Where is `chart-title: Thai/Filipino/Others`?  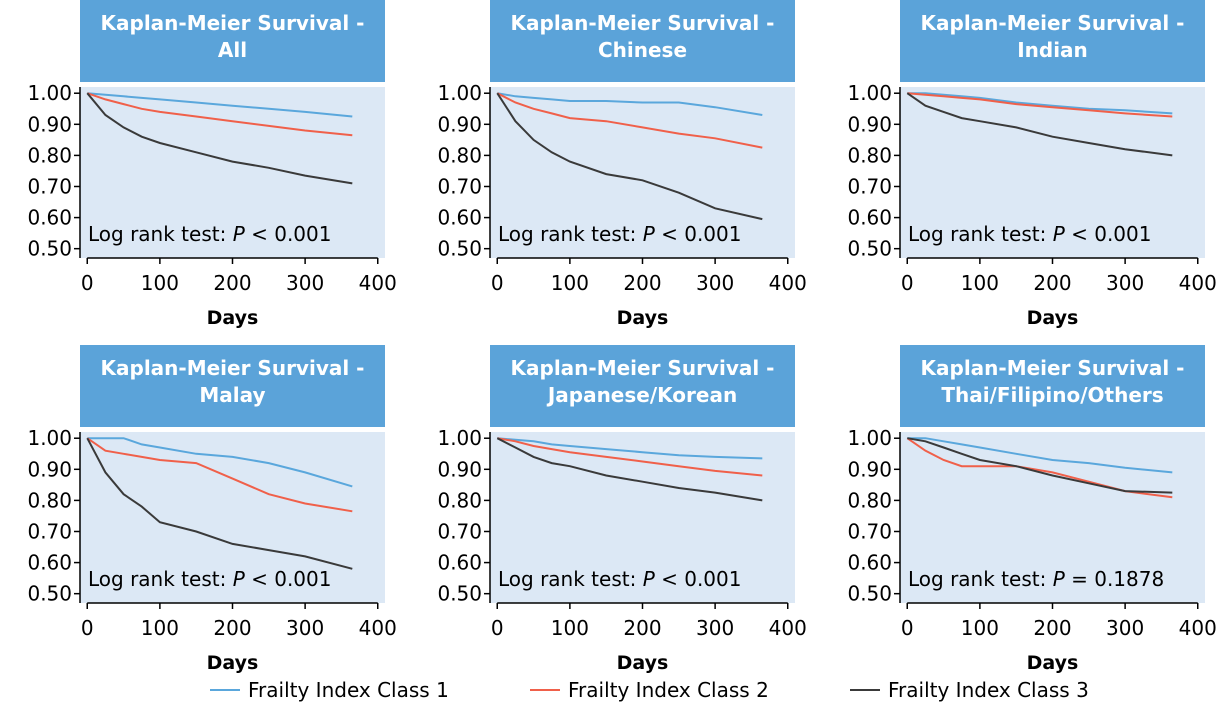 chart-title: Thai/Filipino/Others is located at coordinates (1052, 395).